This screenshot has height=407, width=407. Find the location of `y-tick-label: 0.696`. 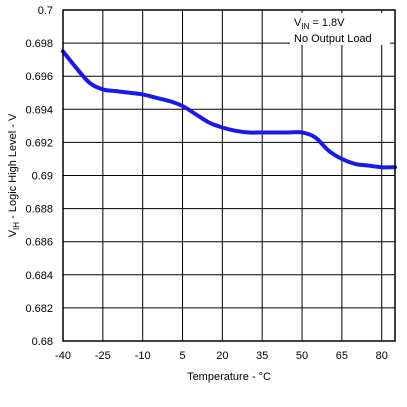

y-tick-label: 0.696 is located at coordinates (39, 77).